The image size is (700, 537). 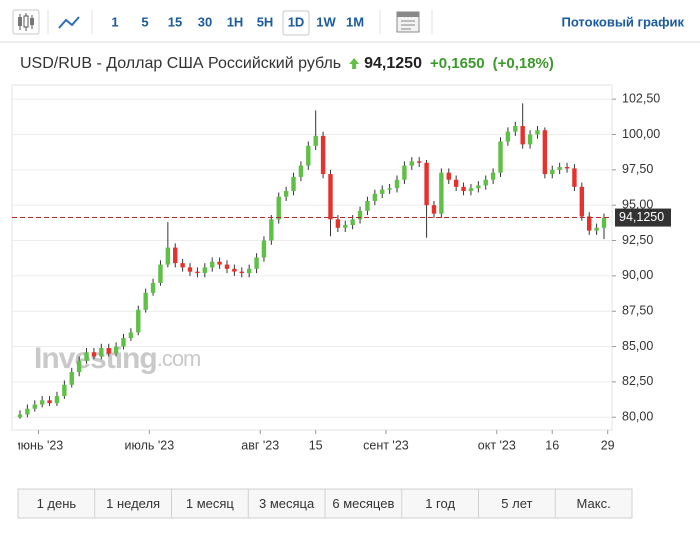 What do you see at coordinates (355, 21) in the screenshot?
I see `interval-button: 1M` at bounding box center [355, 21].